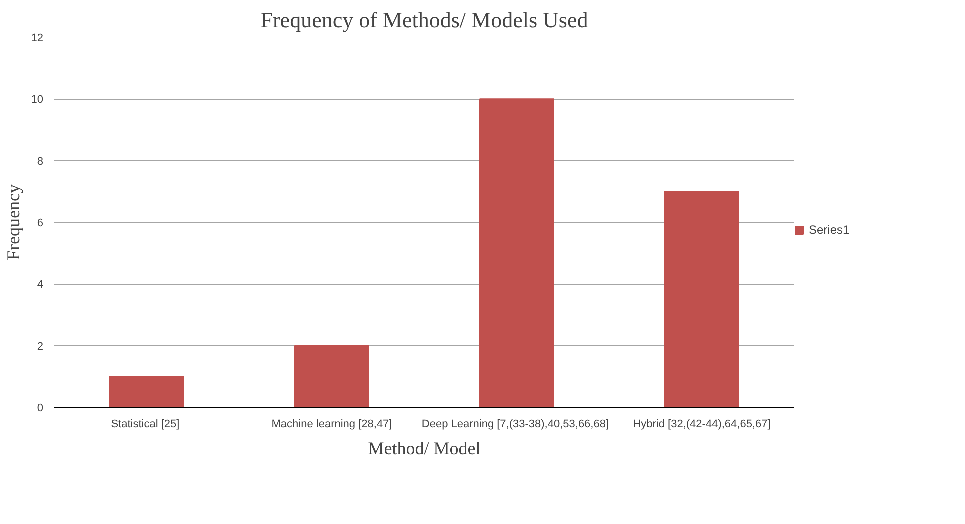 This screenshot has height=524, width=965. Describe the element at coordinates (13, 222) in the screenshot. I see `y-axis-title: Frequency` at that location.